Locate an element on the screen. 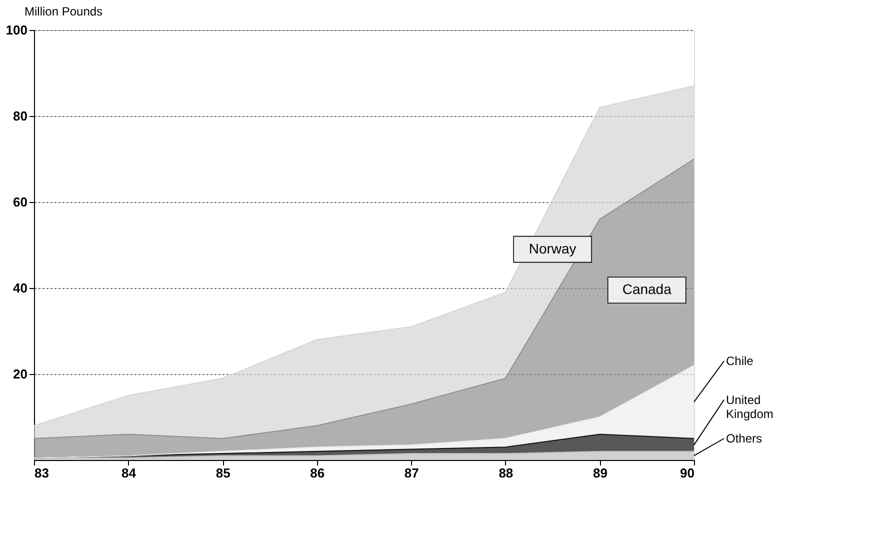 The height and width of the screenshot is (536, 880). y-tick-label: 20 is located at coordinates (20, 374).